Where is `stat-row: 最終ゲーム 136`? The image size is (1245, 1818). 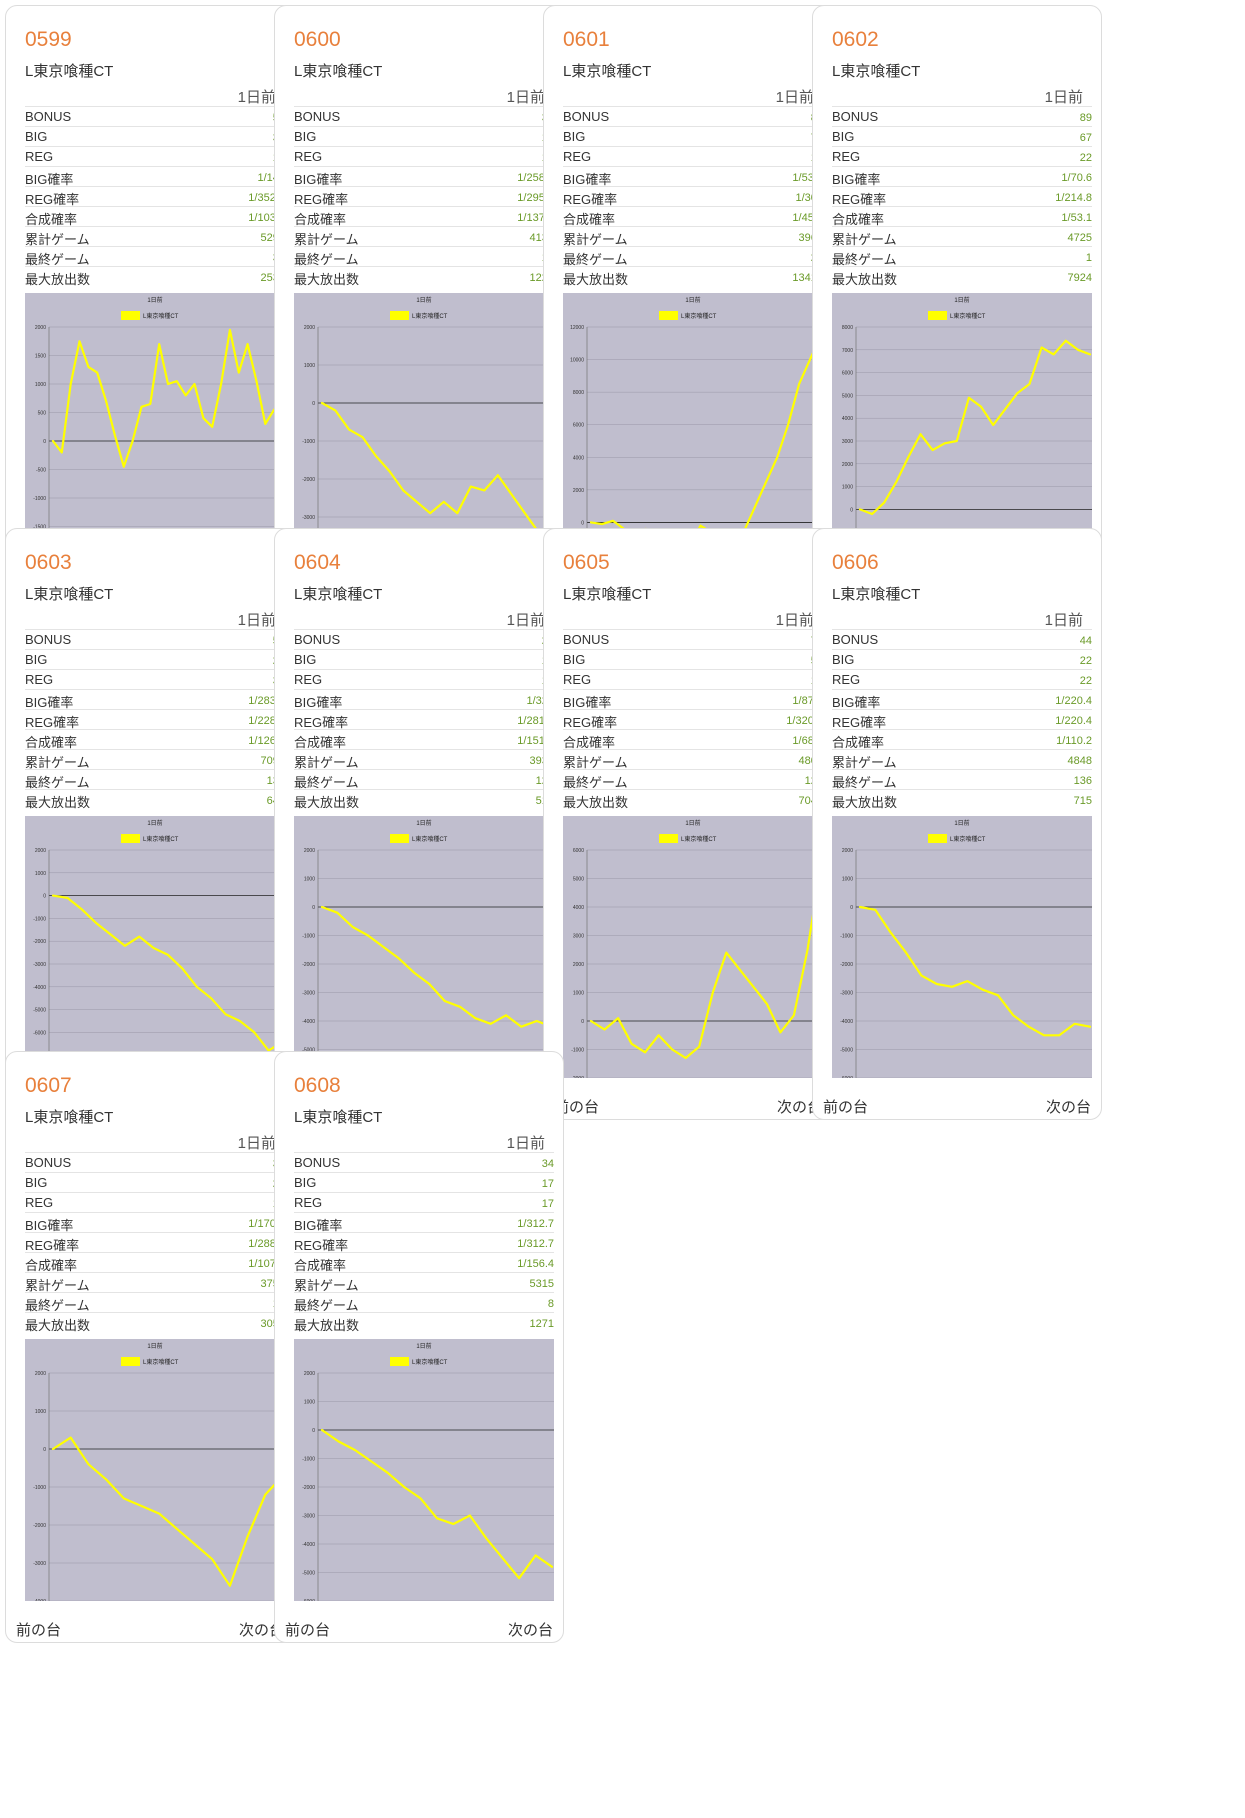
stat-row: 最終ゲーム 136 is located at coordinates (962, 779).